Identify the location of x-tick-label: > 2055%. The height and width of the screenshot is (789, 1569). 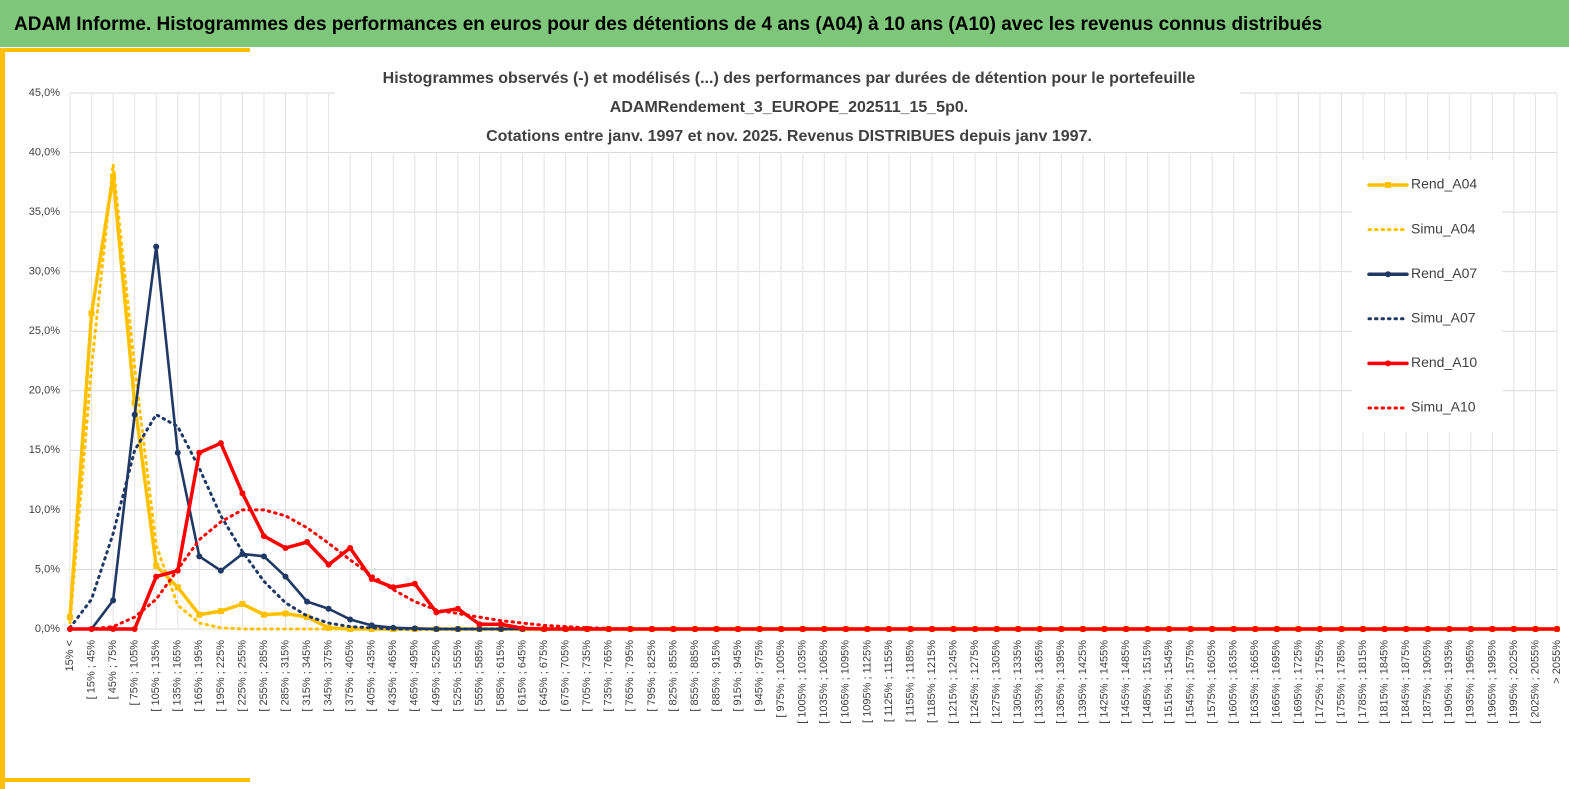
(1557, 662).